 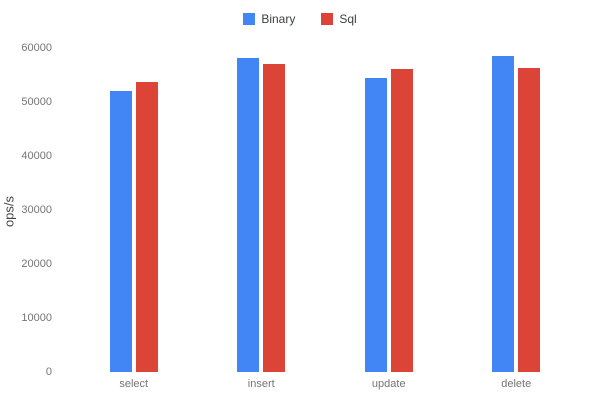 I want to click on y-axis: 0 10000 20000 30000 40000 50000 60000, so click(x=31, y=210).